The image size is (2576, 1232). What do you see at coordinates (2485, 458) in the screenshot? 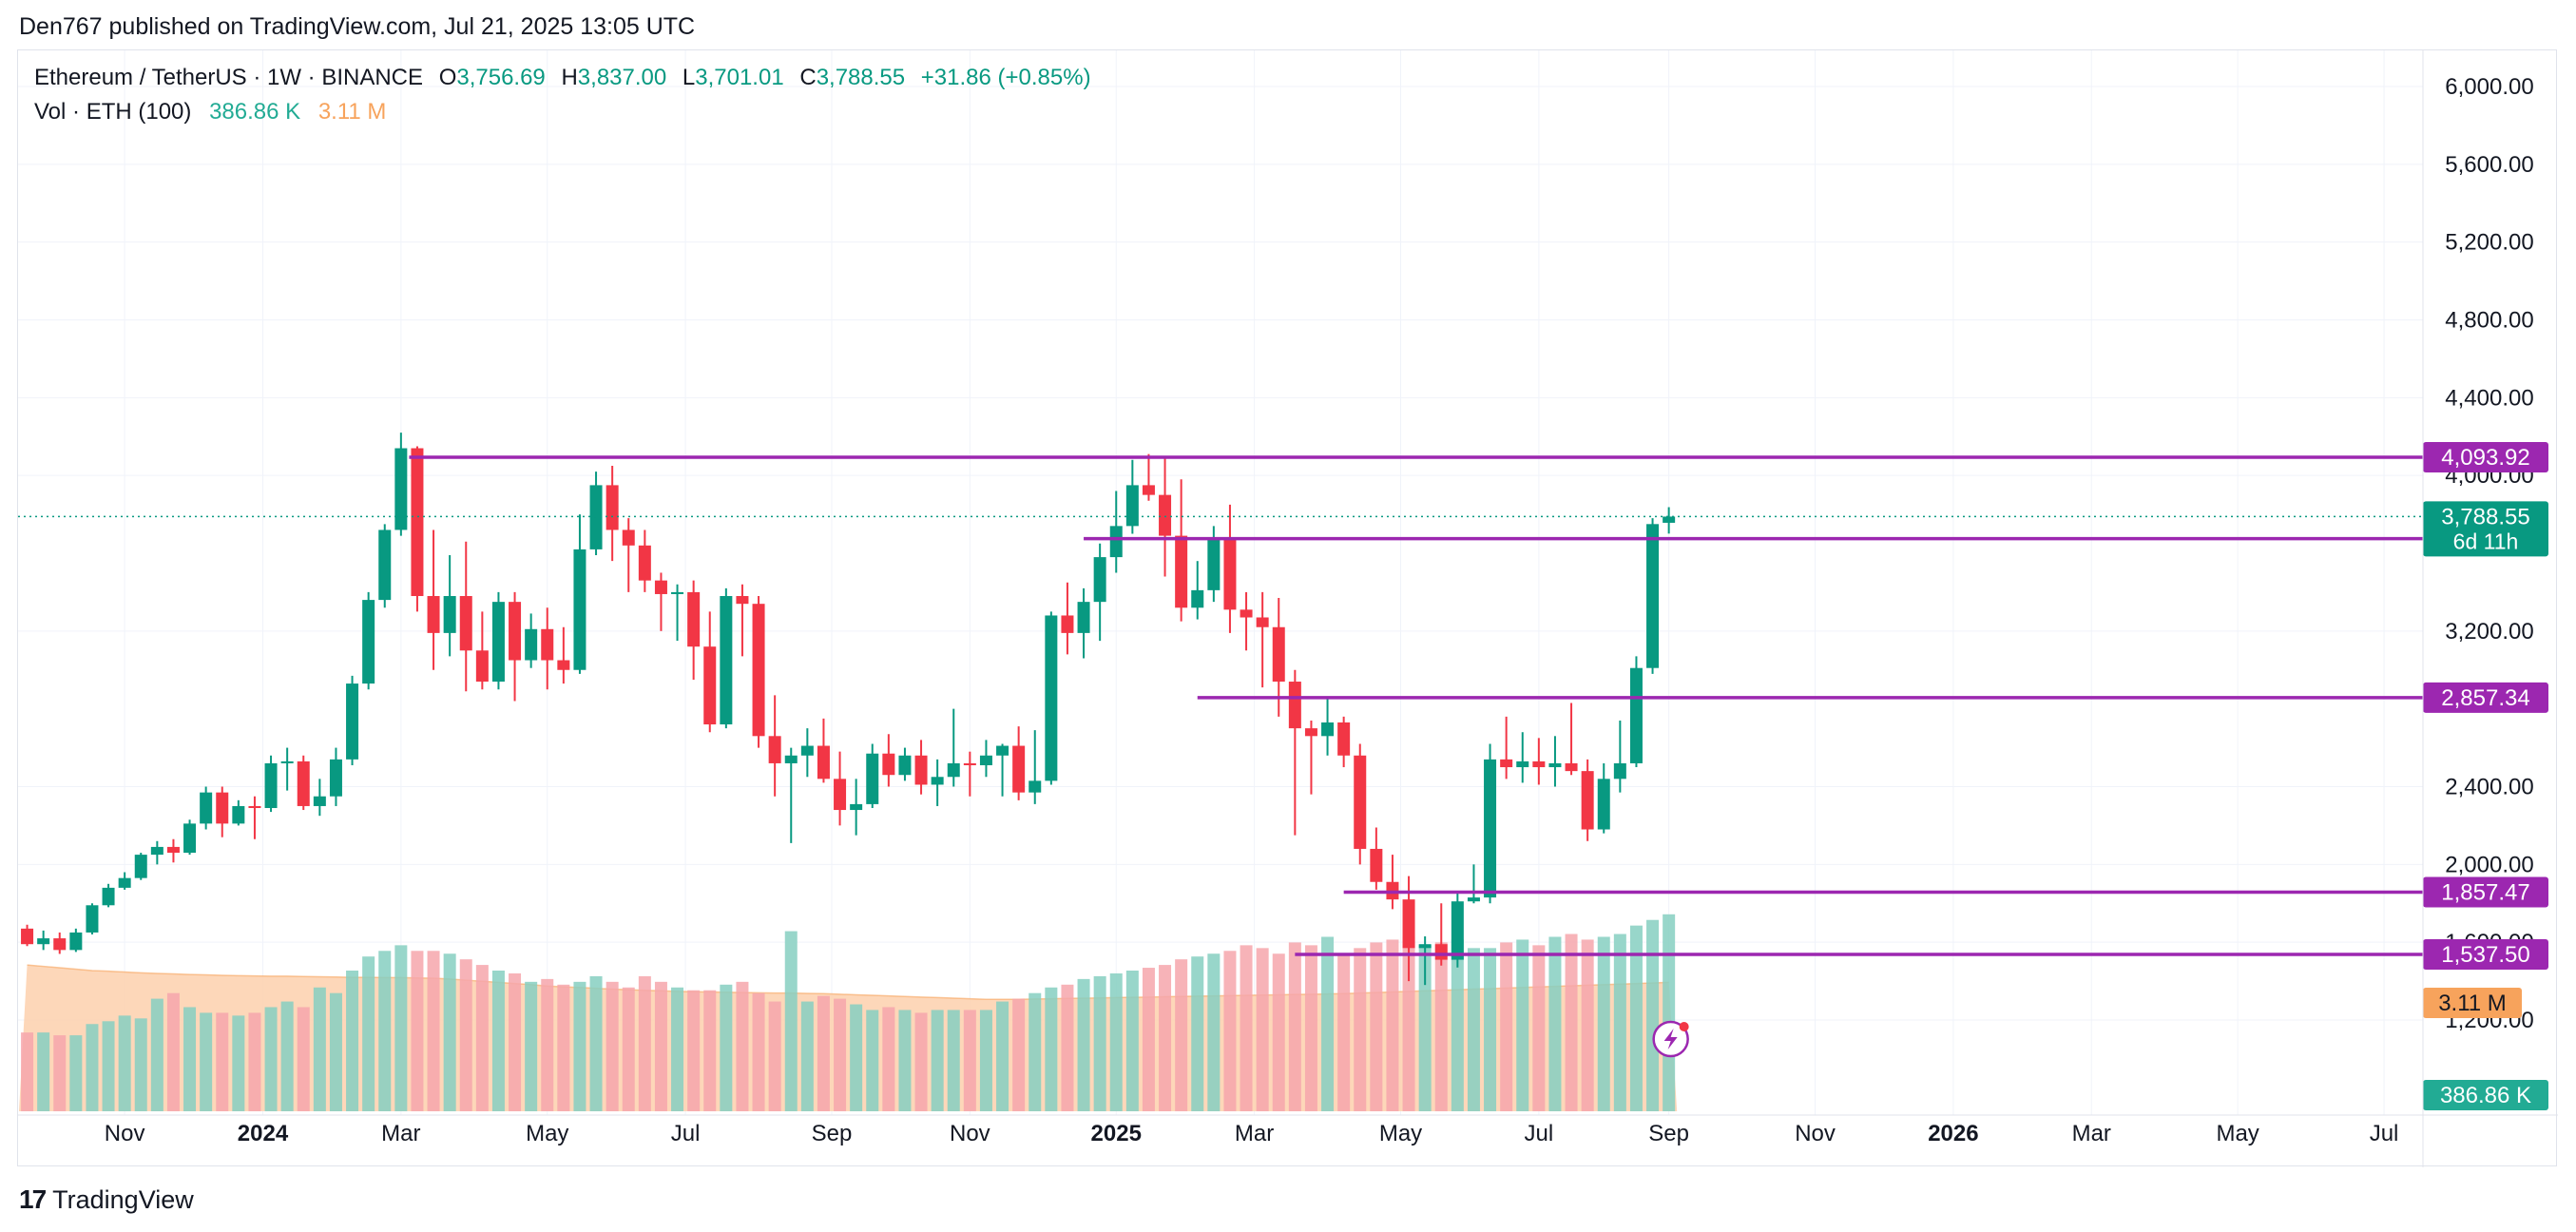
I see `level-price-badge-label: 4,093.92` at bounding box center [2485, 458].